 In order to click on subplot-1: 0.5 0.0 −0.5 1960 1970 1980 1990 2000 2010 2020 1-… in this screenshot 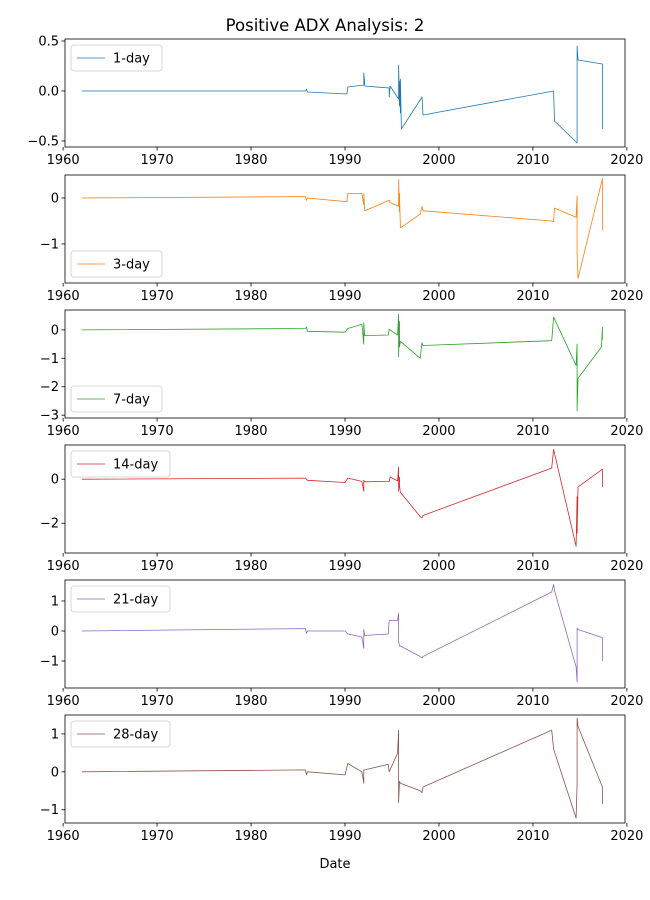, I will do `click(335, 102)`.